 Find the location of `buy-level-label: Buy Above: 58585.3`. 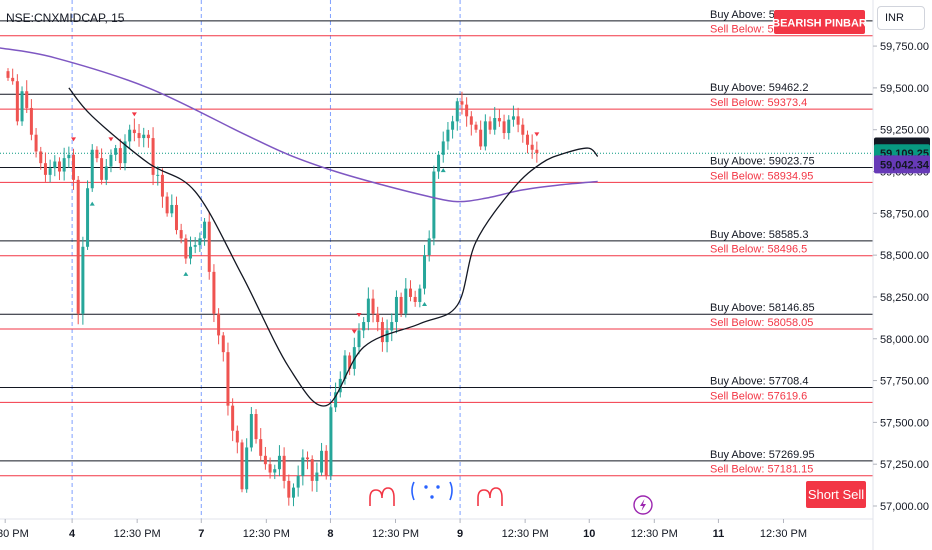

buy-level-label: Buy Above: 58585.3 is located at coordinates (759, 235).